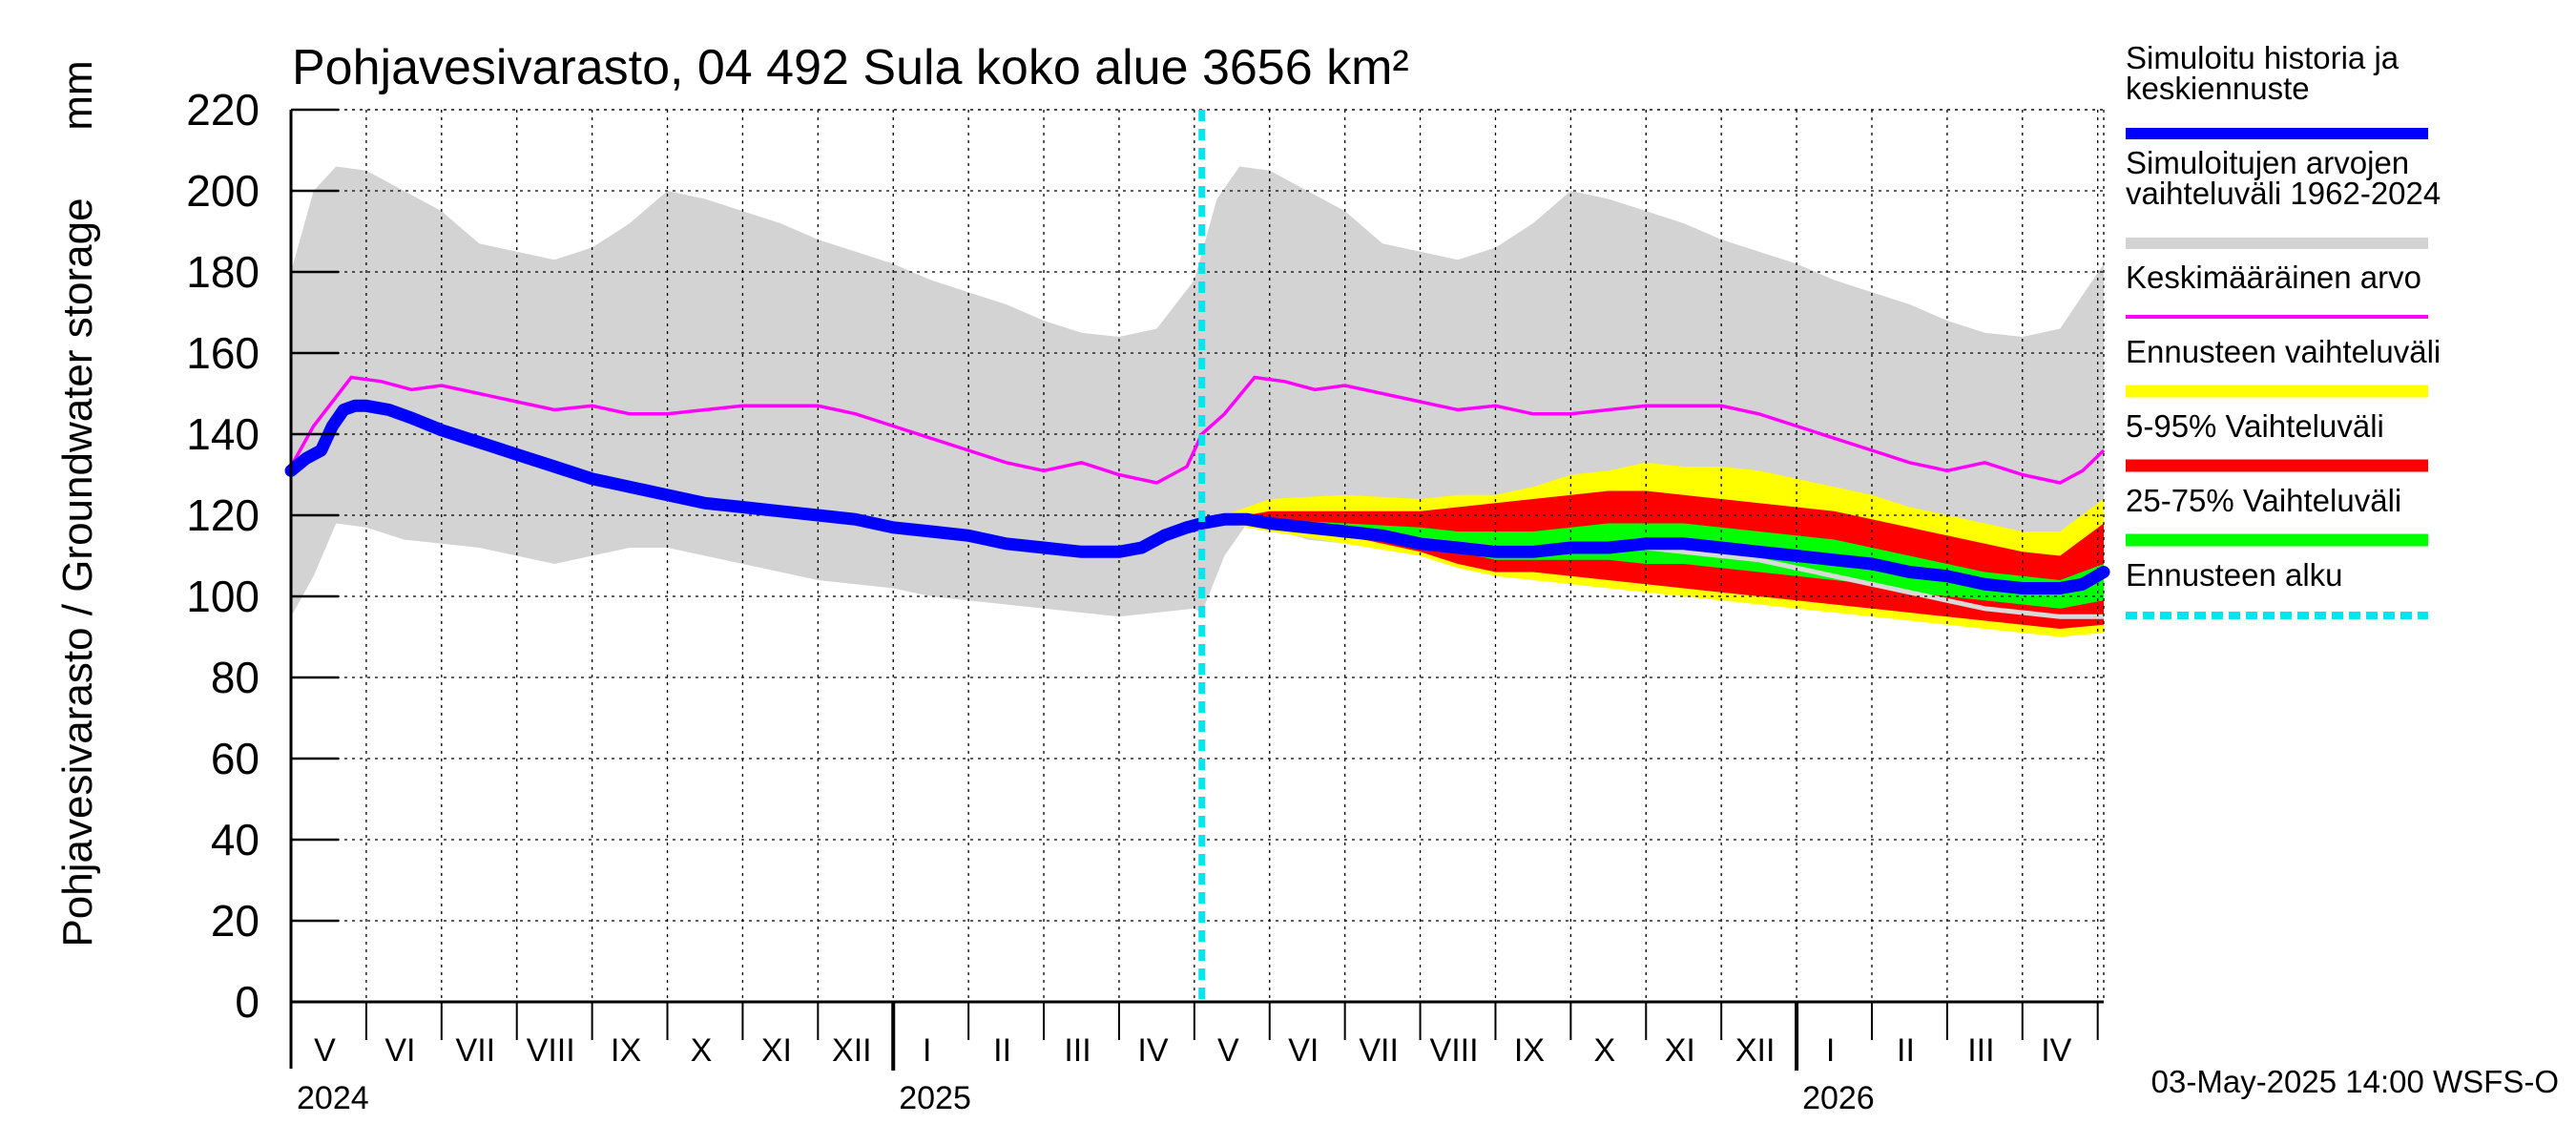  What do you see at coordinates (223, 272) in the screenshot?
I see `y-tick-label: 180` at bounding box center [223, 272].